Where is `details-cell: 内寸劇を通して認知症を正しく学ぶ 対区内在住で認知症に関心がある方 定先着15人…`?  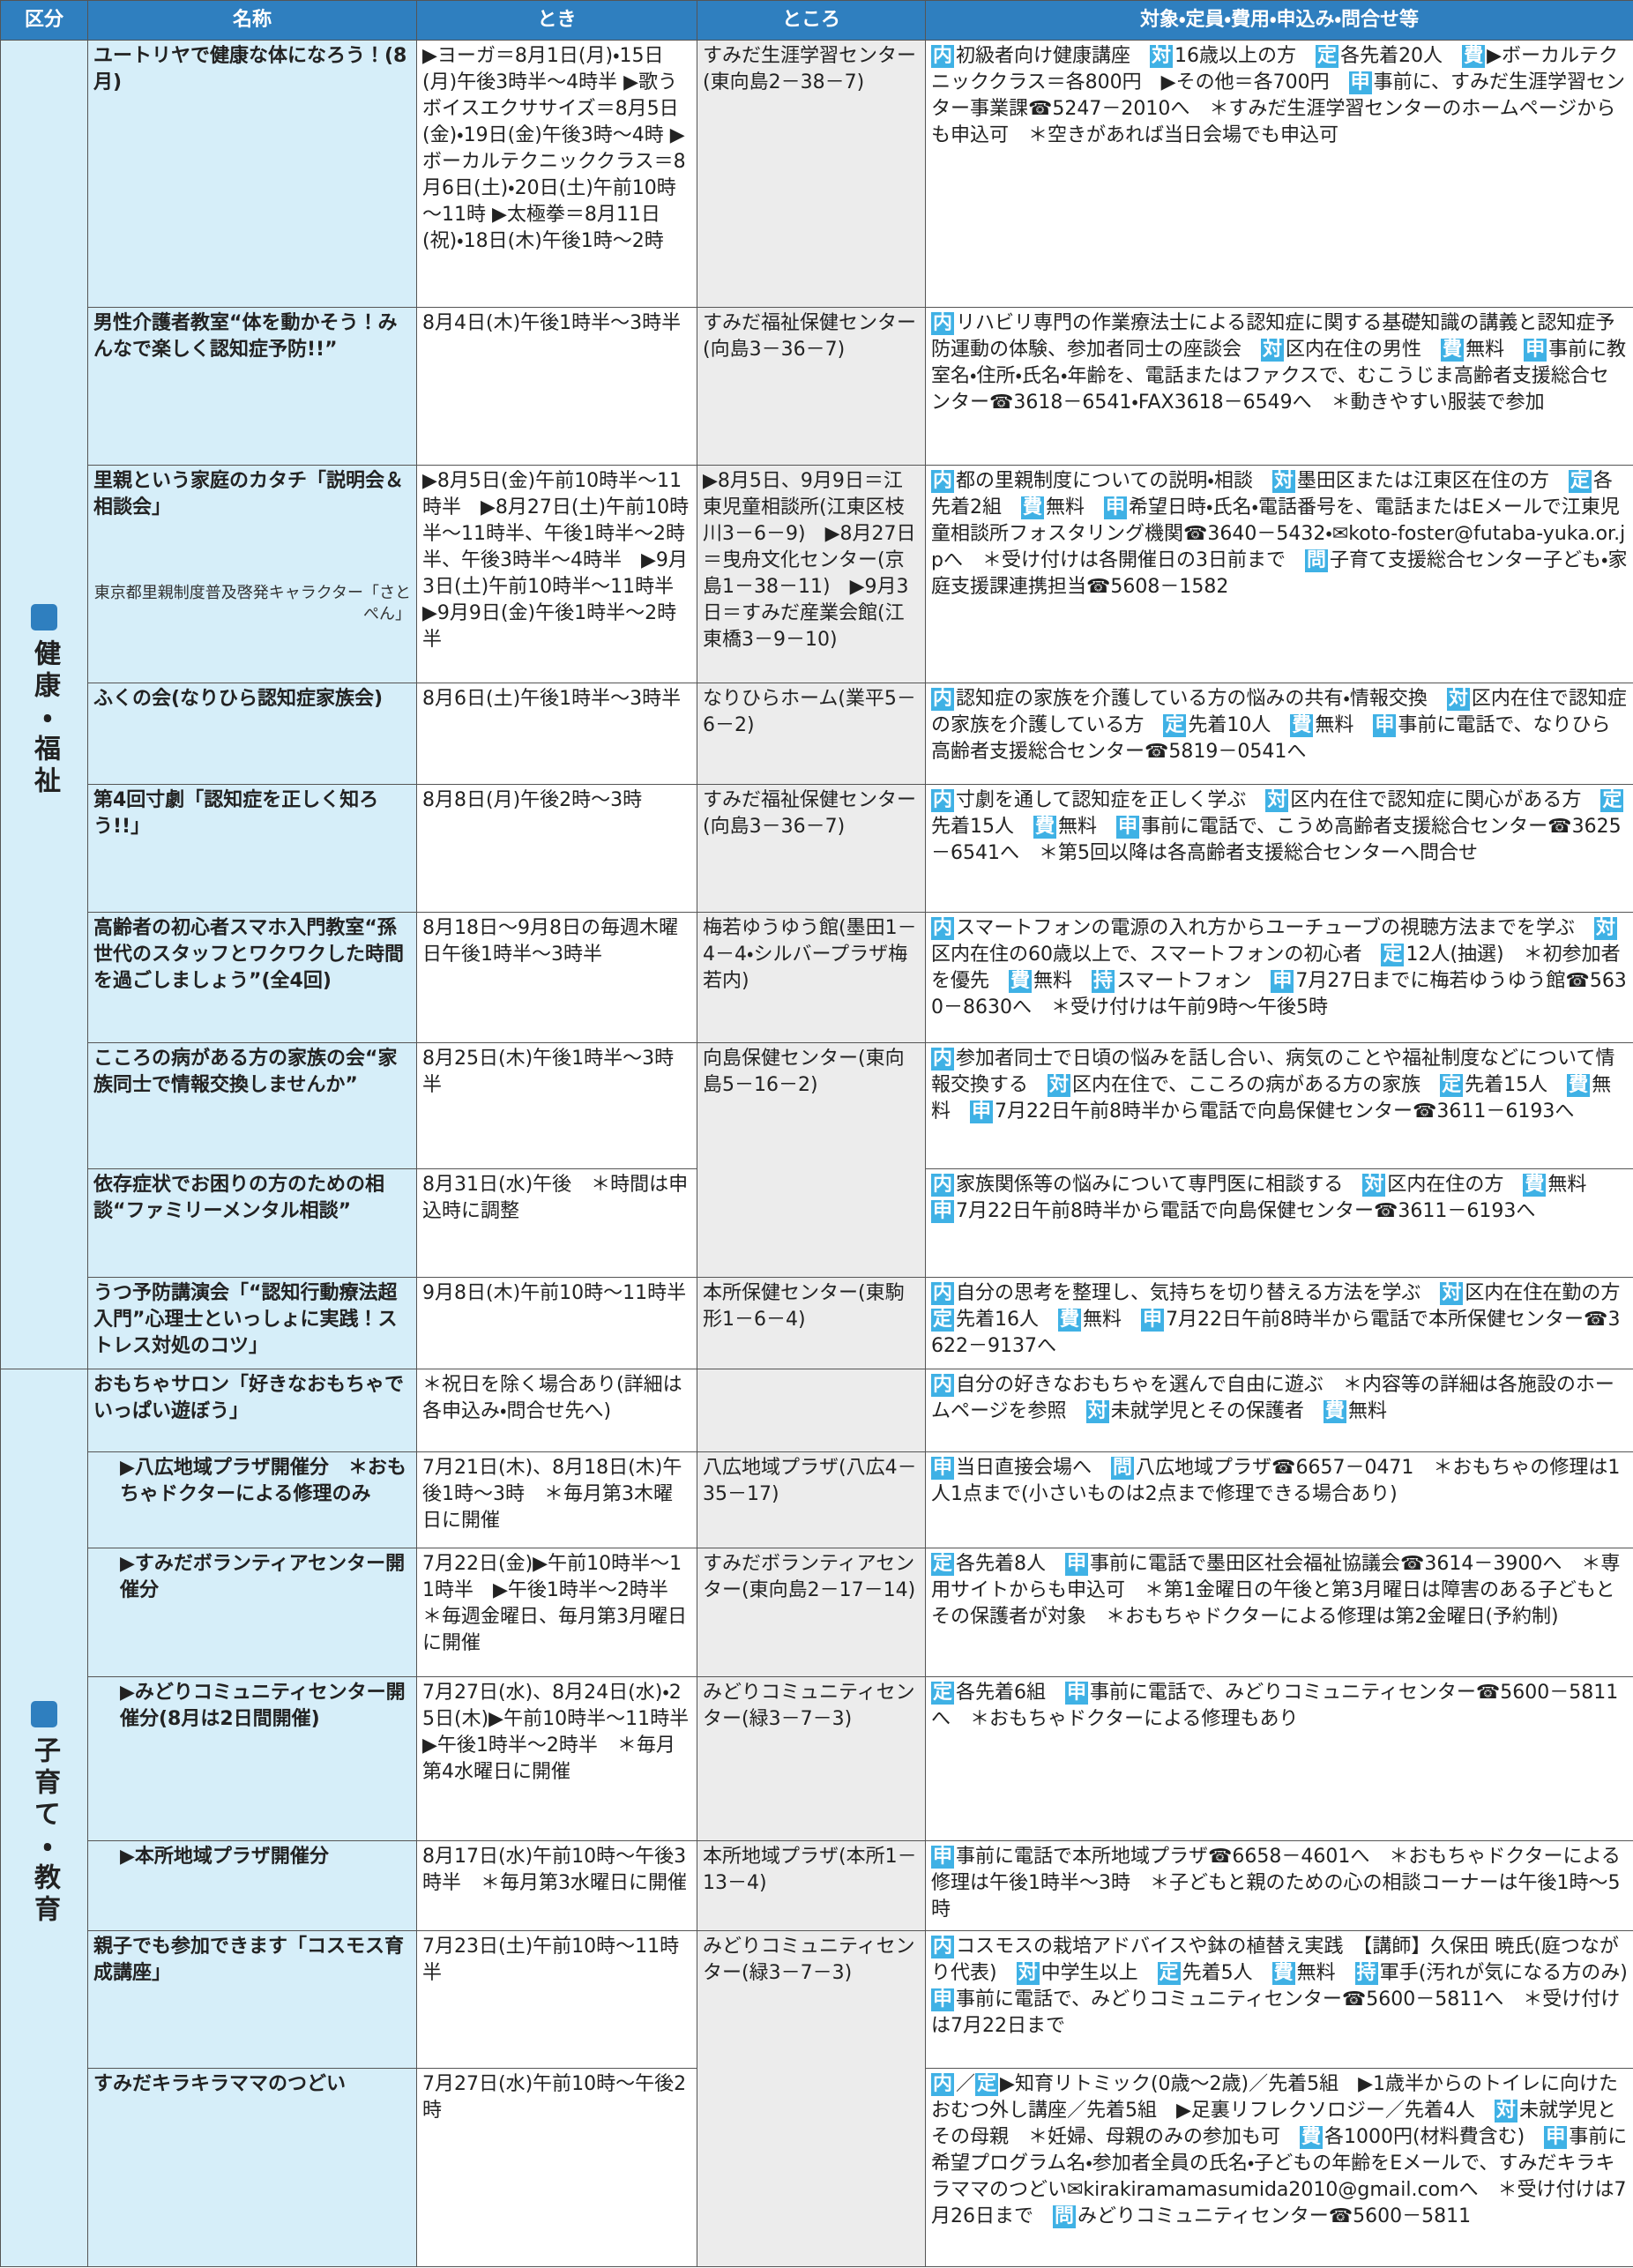
details-cell: 内寸劇を通して認知症を正しく学ぶ 対区内在住で認知症に関心がある方 定先着15人… is located at coordinates (1279, 848).